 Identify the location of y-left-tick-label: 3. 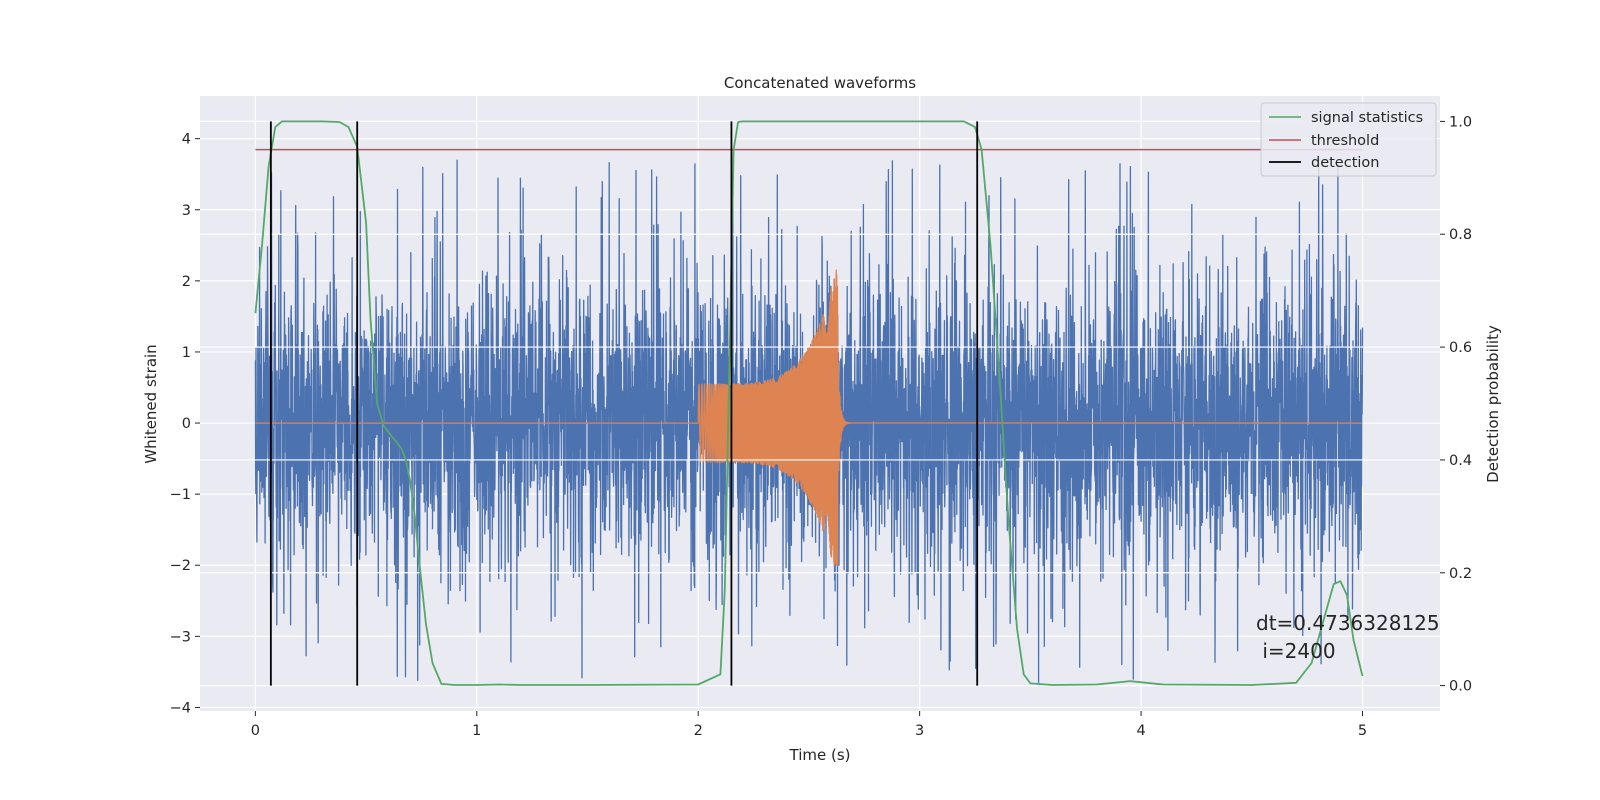
(186, 211).